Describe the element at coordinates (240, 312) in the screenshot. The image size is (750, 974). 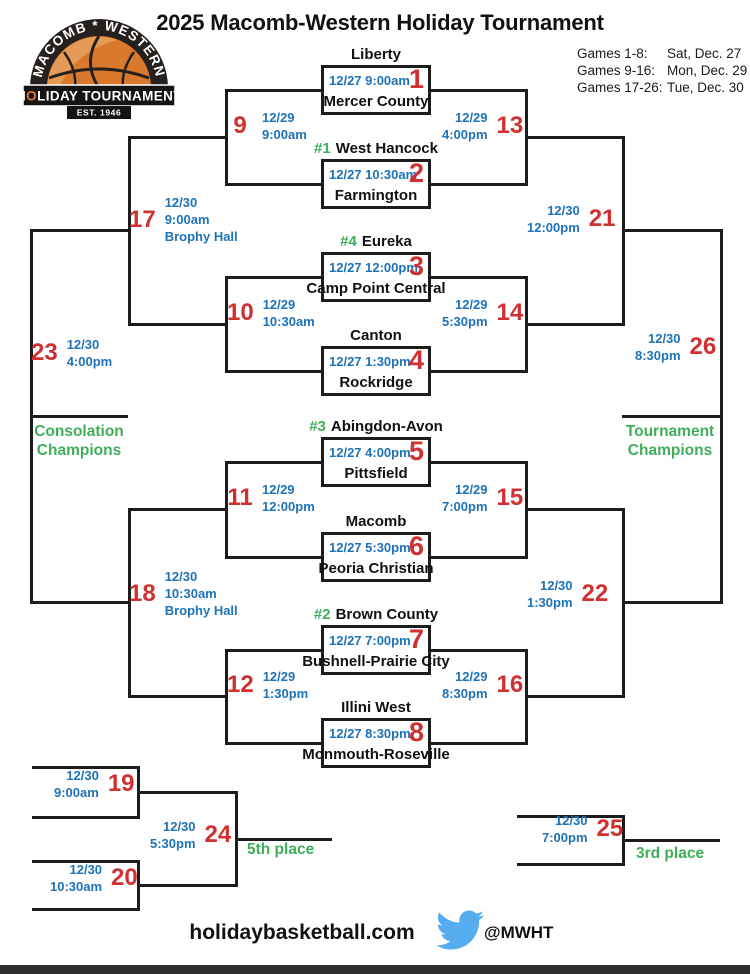
I see `game-number: 10` at that location.